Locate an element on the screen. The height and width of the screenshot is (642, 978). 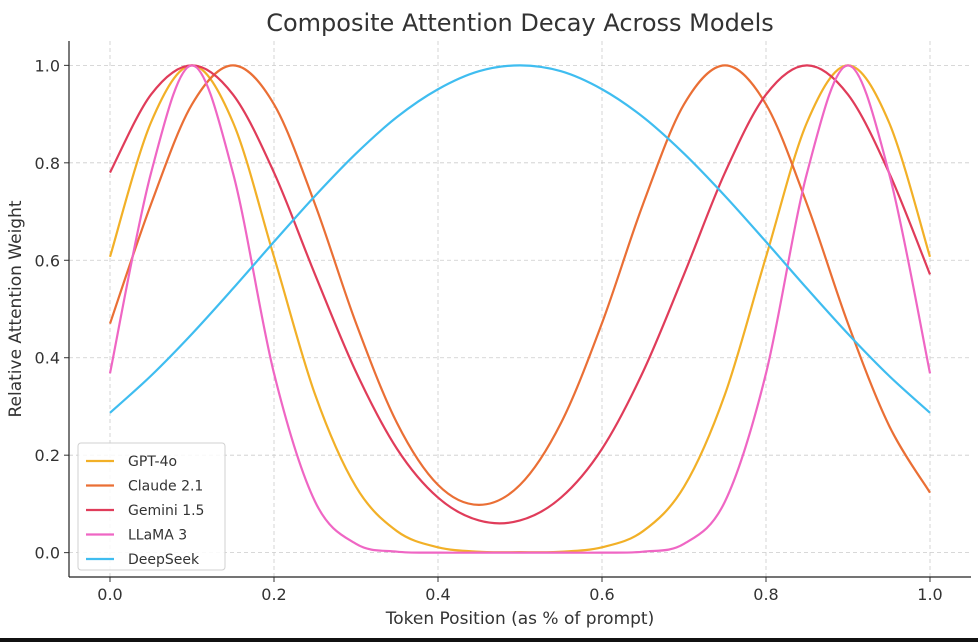
chart-title: Composite Attention Decay Across Models is located at coordinates (520, 23).